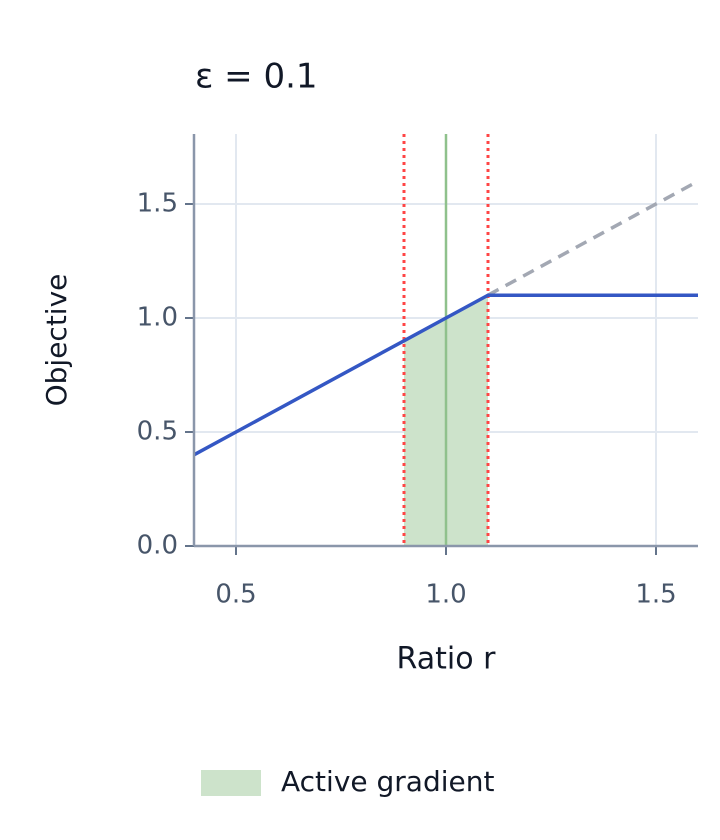 This screenshot has height=840, width=720. I want to click on y-tick-label: 1.0, so click(157, 318).